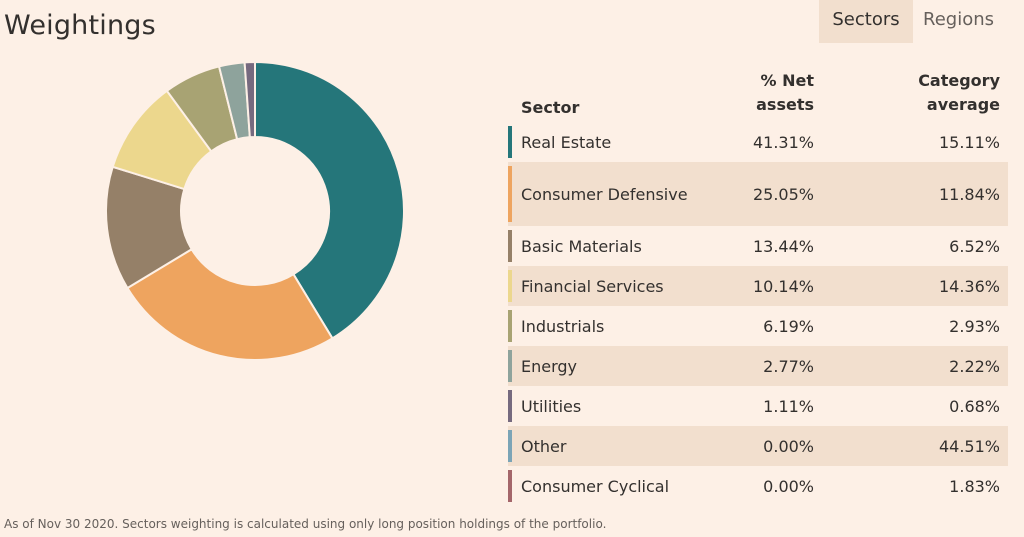 The width and height of the screenshot is (1024, 537). What do you see at coordinates (959, 93) in the screenshot?
I see `column-header-category-average: Category average` at bounding box center [959, 93].